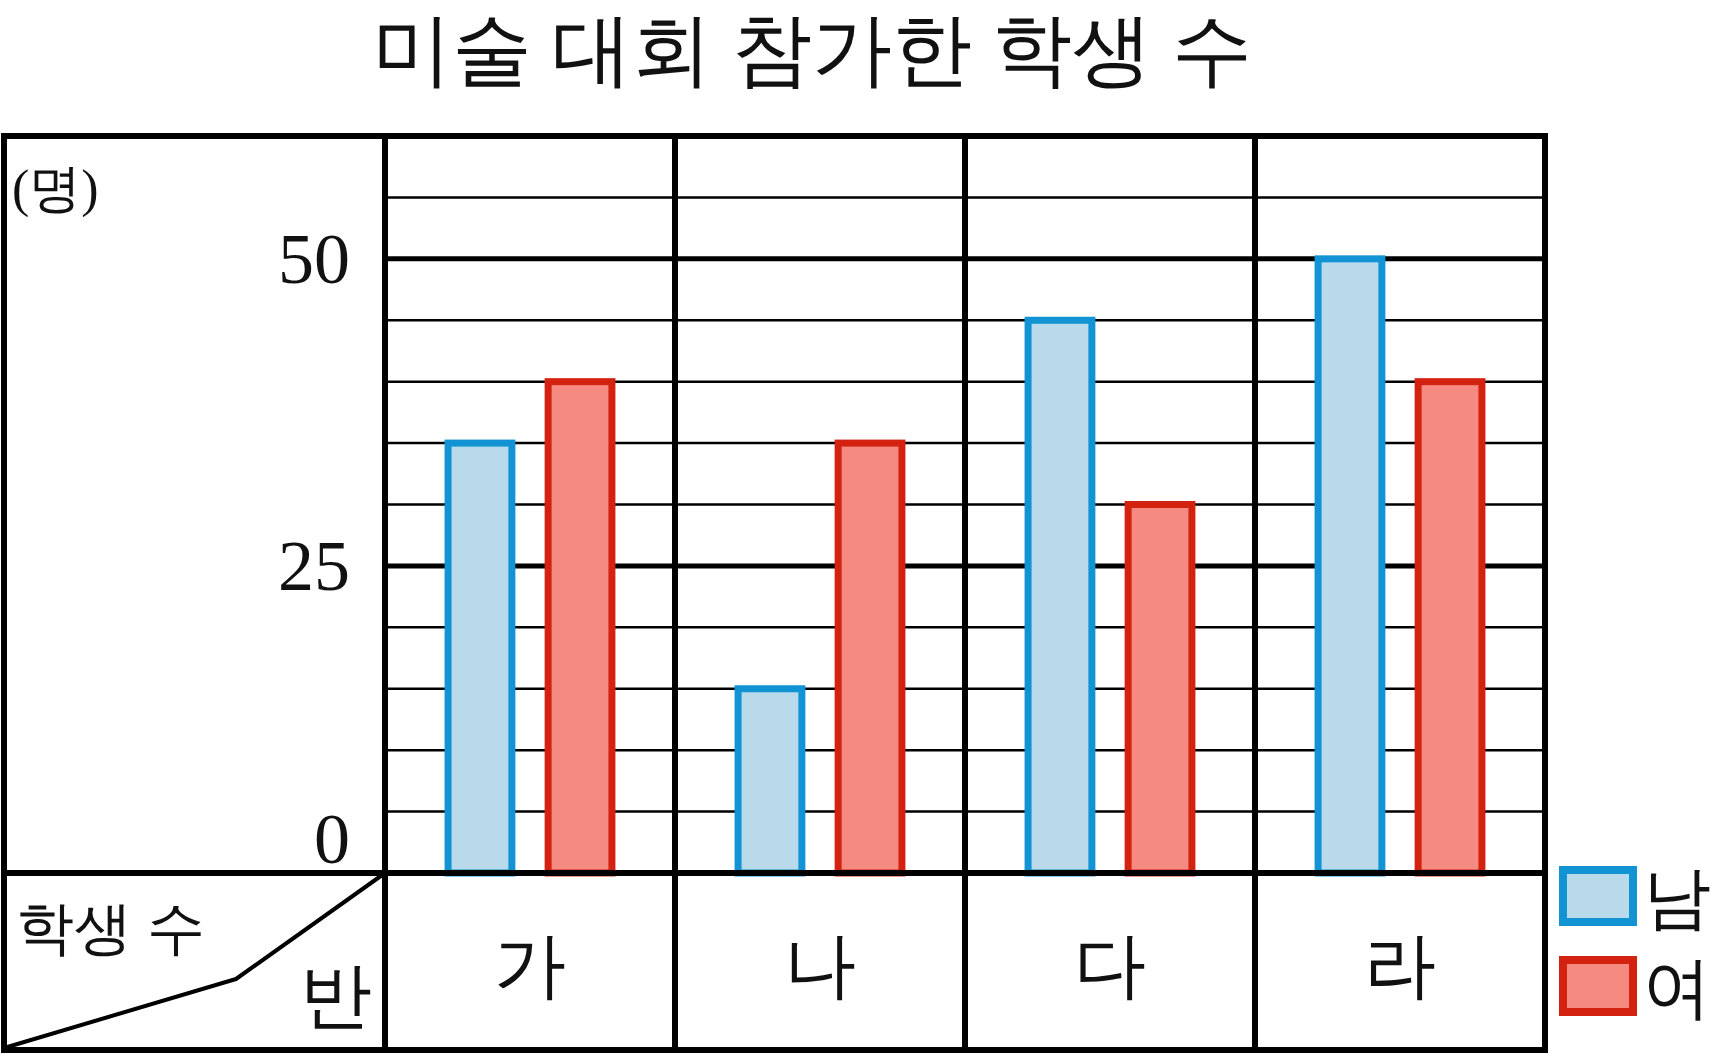  What do you see at coordinates (812, 50) in the screenshot?
I see `title: 미술 대회 참가한 학생 수` at bounding box center [812, 50].